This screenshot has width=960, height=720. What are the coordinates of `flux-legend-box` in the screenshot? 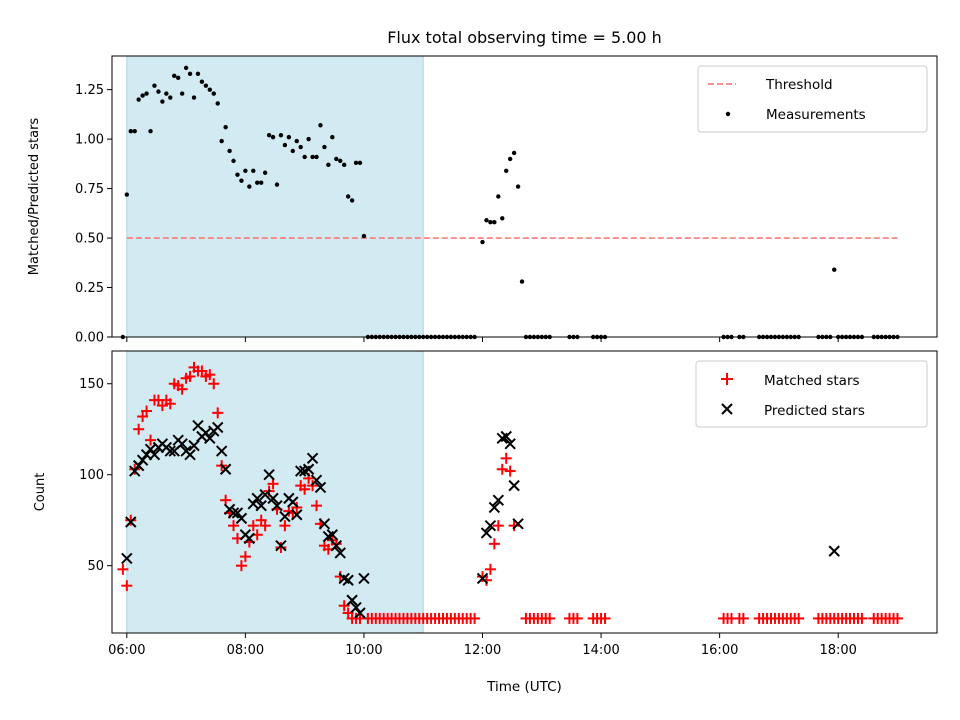 It's located at (812, 99).